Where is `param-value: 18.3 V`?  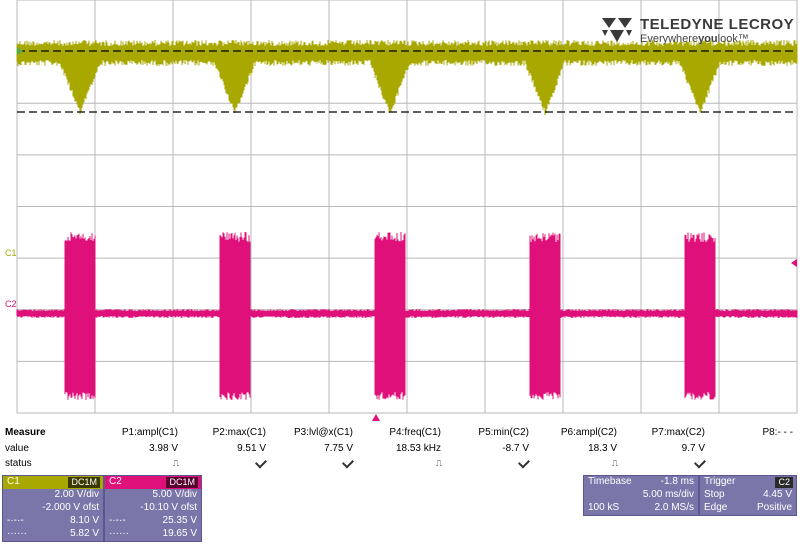 param-value: 18.3 V is located at coordinates (602, 448).